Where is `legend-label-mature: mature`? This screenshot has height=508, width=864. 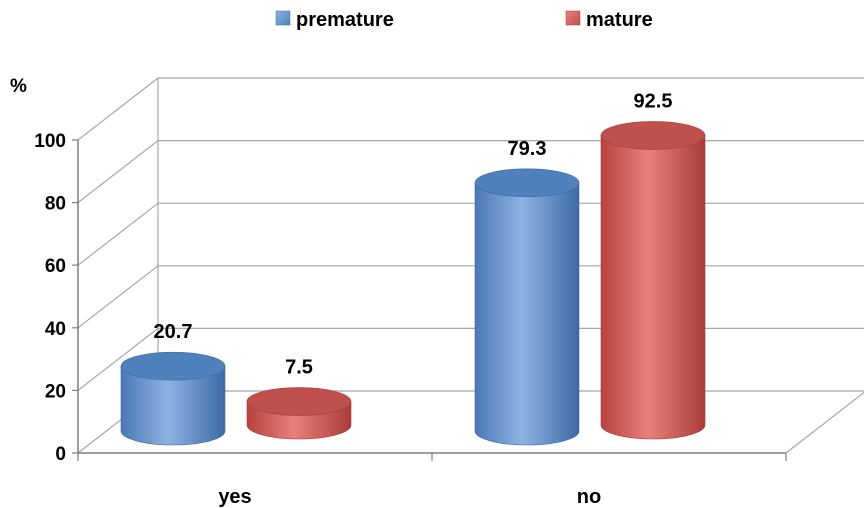 legend-label-mature: mature is located at coordinates (619, 20).